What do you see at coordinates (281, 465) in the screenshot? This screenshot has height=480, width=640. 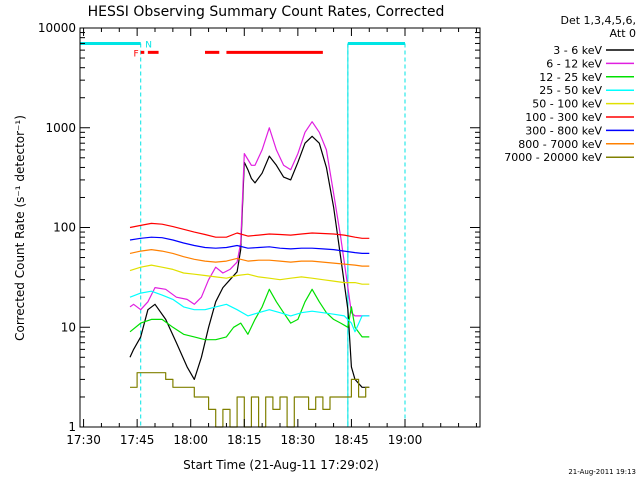 I see `x-axis-label: Start Time (21-Aug-11 17:29:02)` at bounding box center [281, 465].